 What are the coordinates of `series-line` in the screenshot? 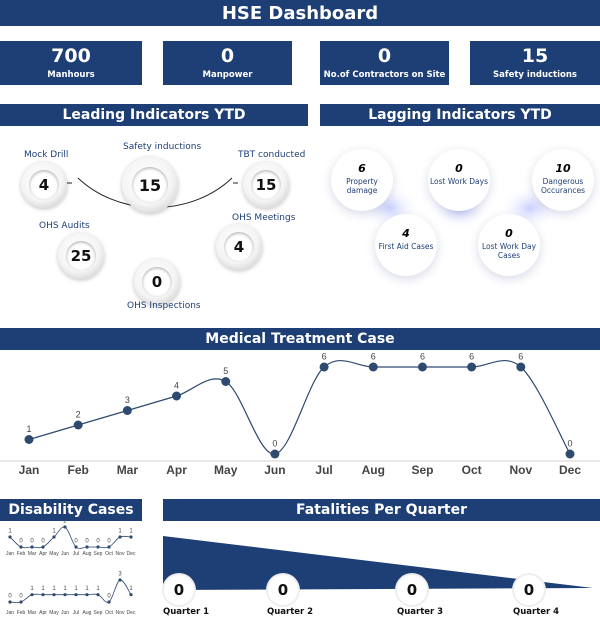 It's located at (70, 537).